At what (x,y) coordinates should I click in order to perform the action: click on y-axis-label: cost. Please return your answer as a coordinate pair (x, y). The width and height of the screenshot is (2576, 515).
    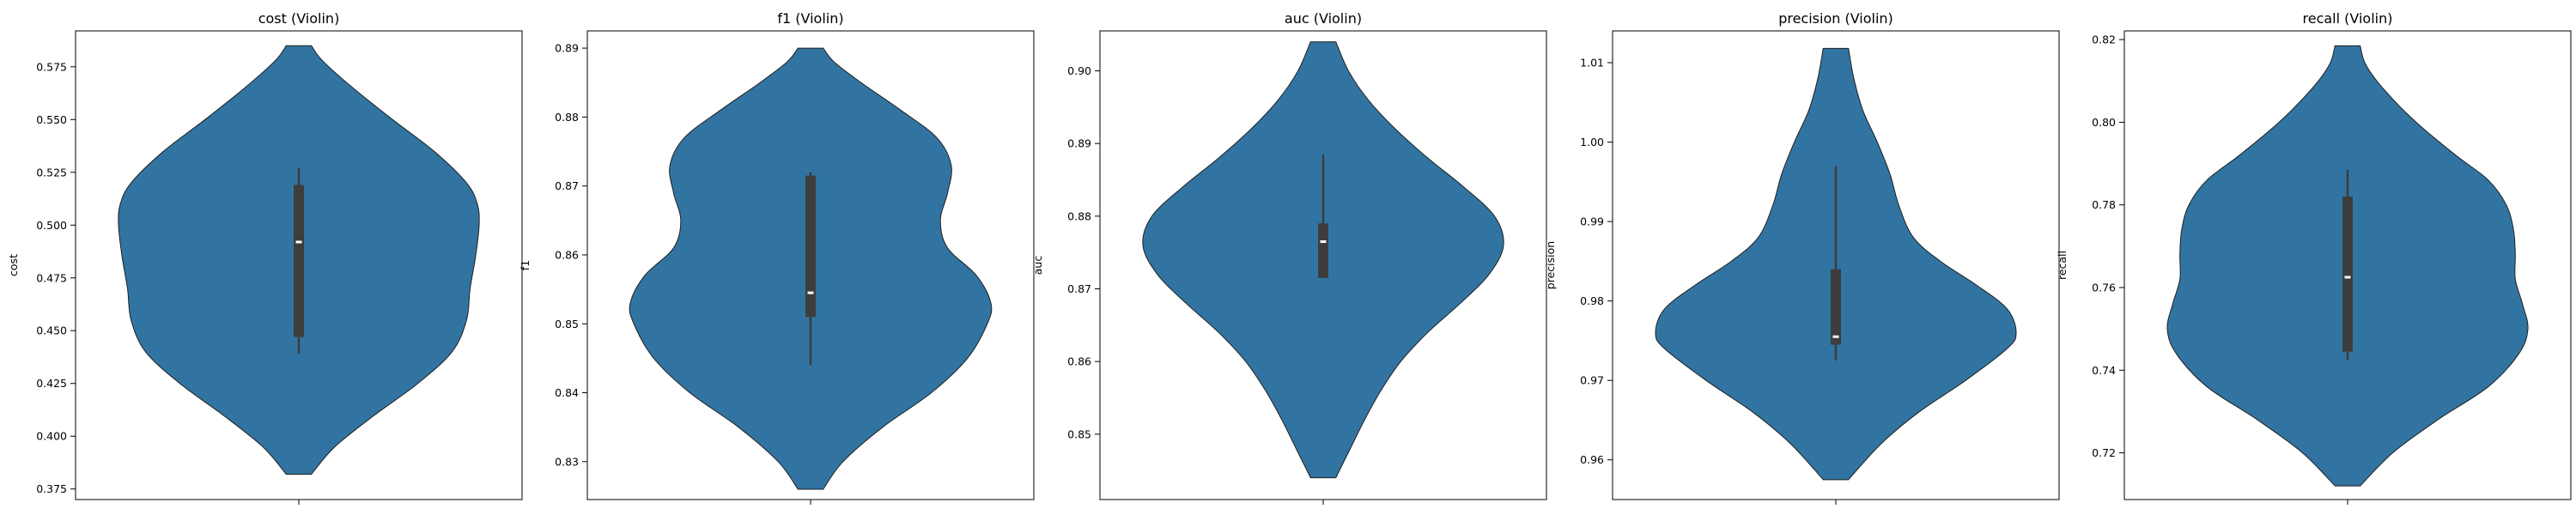
    Looking at the image, I should click on (13, 265).